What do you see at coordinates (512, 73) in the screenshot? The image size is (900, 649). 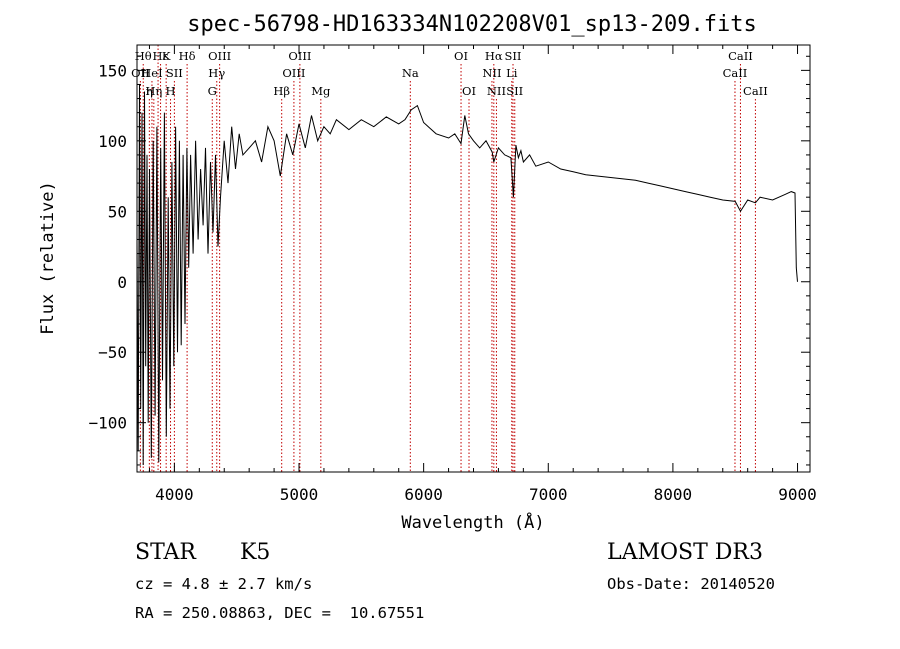 I see `spectral-line-label: Li` at bounding box center [512, 73].